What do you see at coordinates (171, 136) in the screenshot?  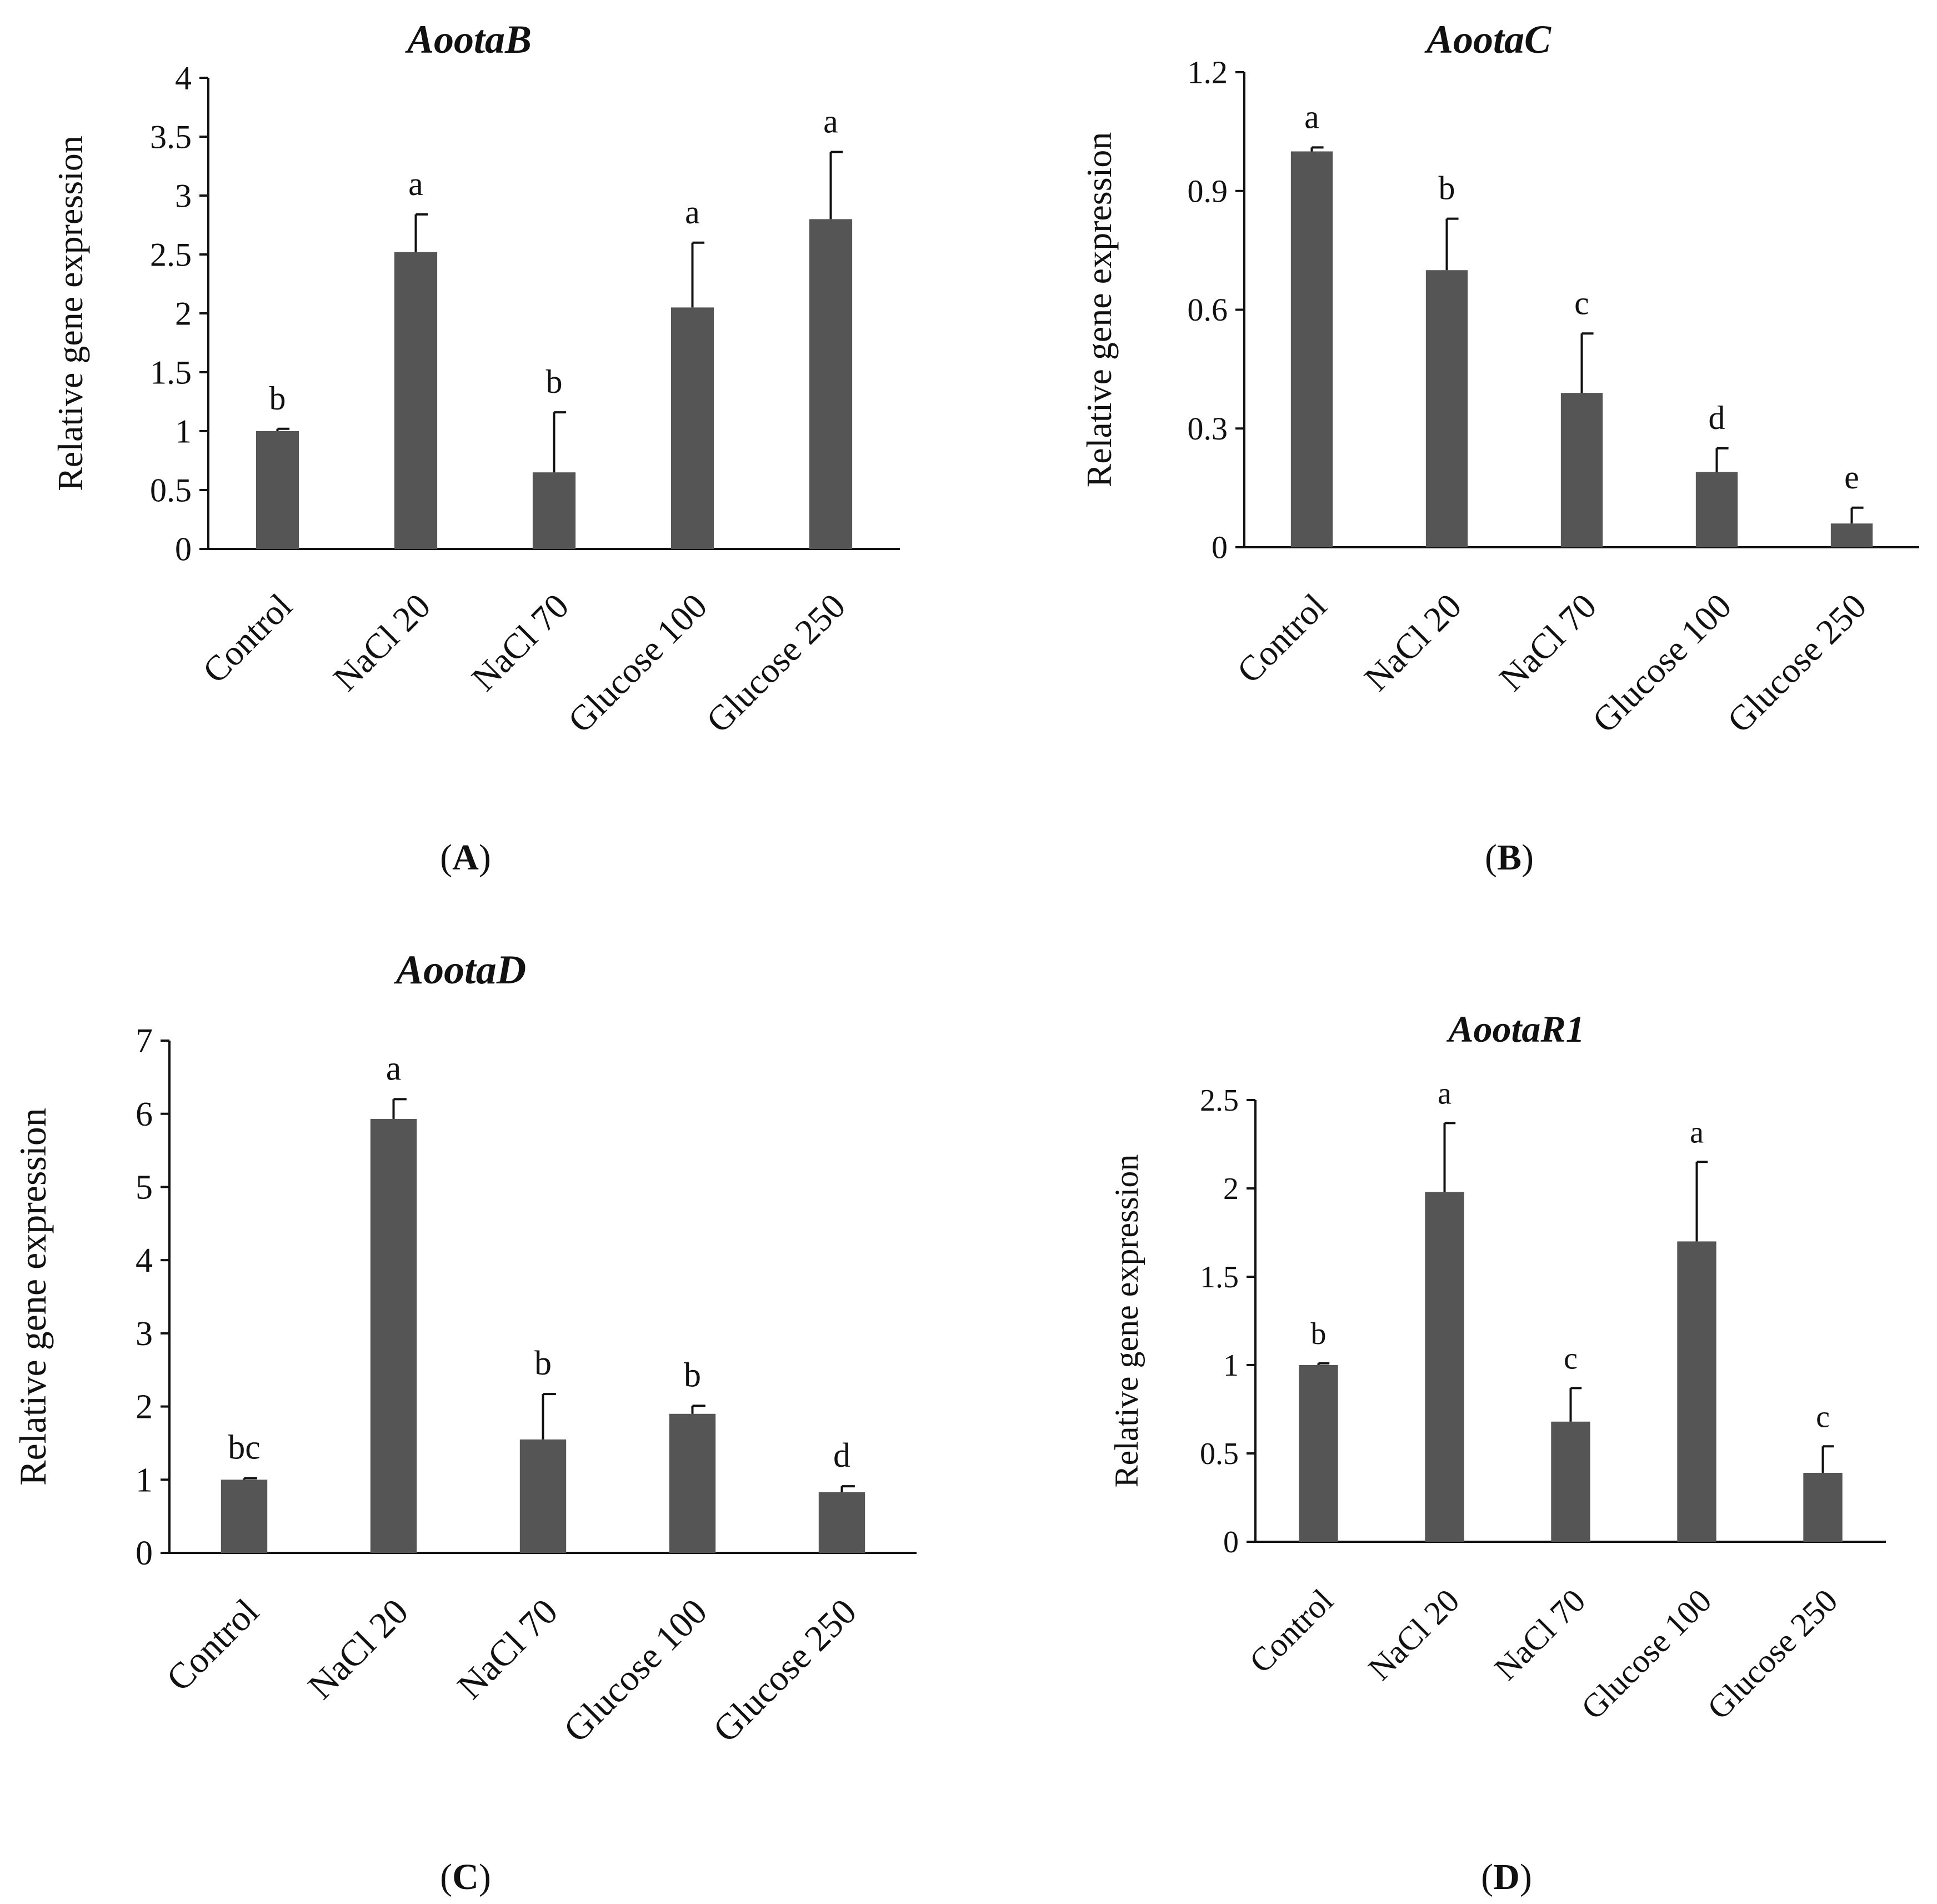 I see `y-tick-label: 3.5` at bounding box center [171, 136].